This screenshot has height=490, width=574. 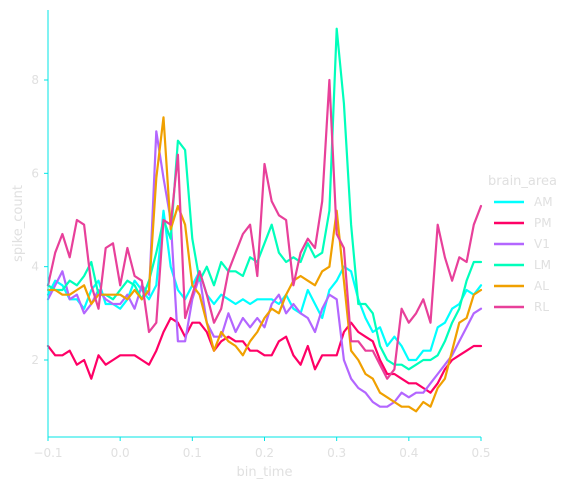 What do you see at coordinates (480, 453) in the screenshot?
I see `x-tick-label: 0.5` at bounding box center [480, 453].